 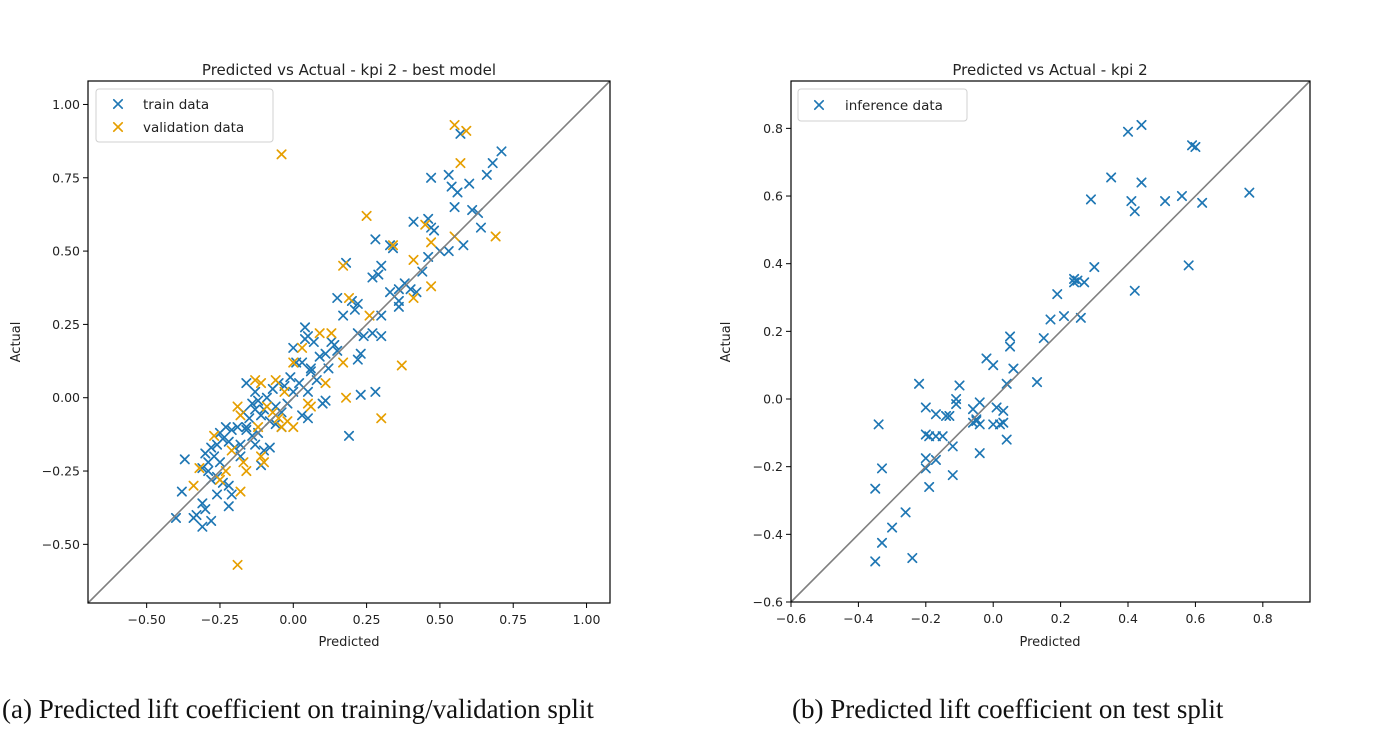 What do you see at coordinates (349, 70) in the screenshot?
I see `chart-a-title: Predicted vs Actual - kpi 2 - best model` at bounding box center [349, 70].